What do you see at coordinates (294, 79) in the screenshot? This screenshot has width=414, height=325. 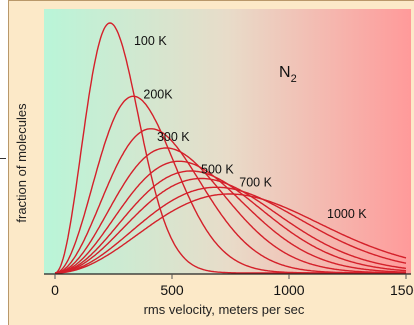 I see `gas-subscript: 2` at bounding box center [294, 79].